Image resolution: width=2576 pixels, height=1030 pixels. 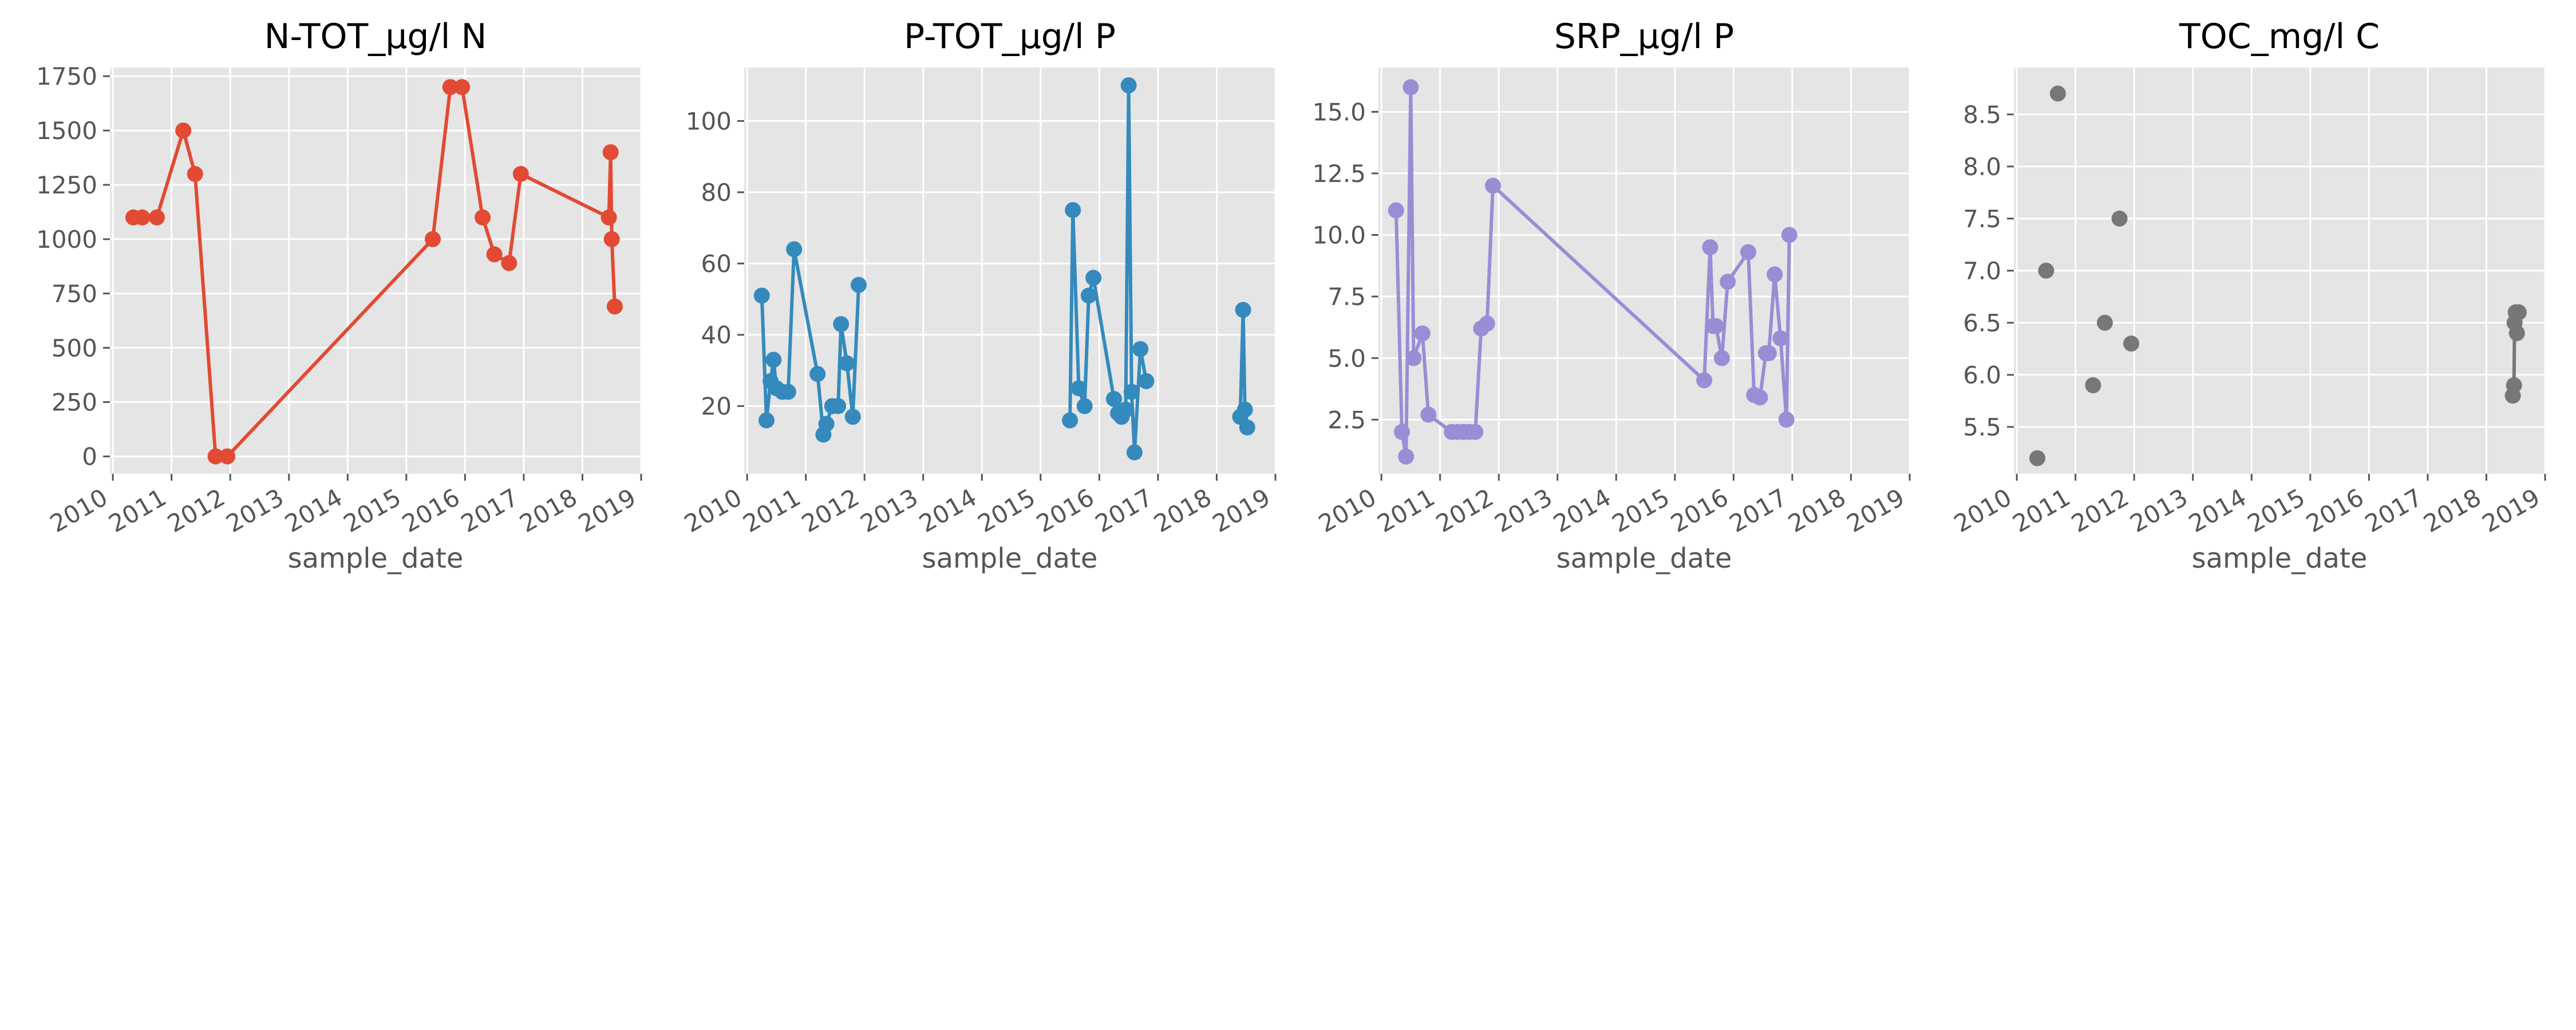 I want to click on y-tick-label: 12.5, so click(x=1339, y=174).